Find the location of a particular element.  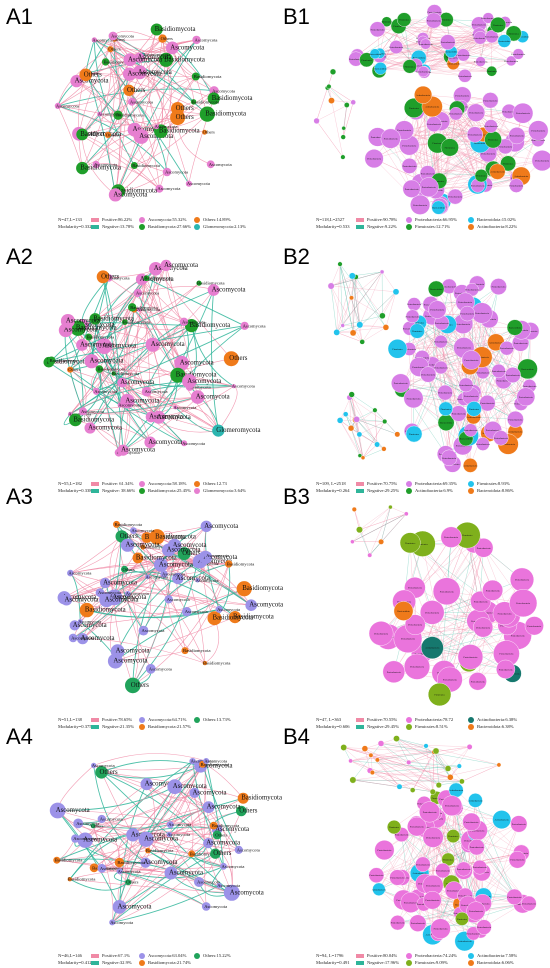

legend-a4-negative-swatch is located at coordinates (95, 963).